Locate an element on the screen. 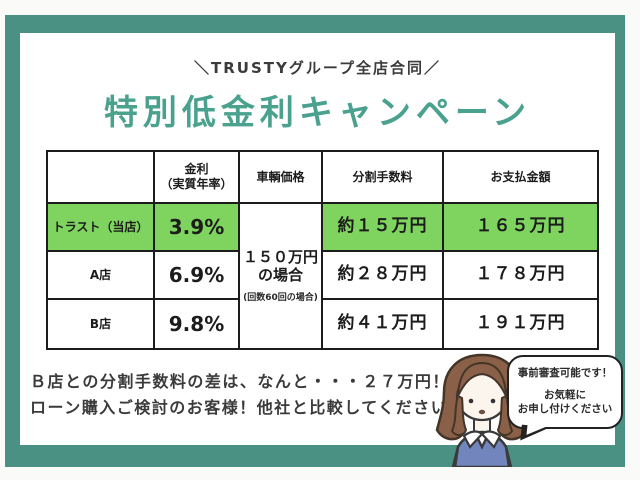  header-rate-line1: 金利 is located at coordinates (196, 169).